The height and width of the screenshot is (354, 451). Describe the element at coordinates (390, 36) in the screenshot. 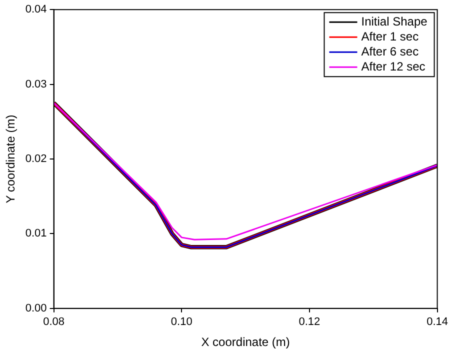

I see `legend-label: After 1 sec` at that location.